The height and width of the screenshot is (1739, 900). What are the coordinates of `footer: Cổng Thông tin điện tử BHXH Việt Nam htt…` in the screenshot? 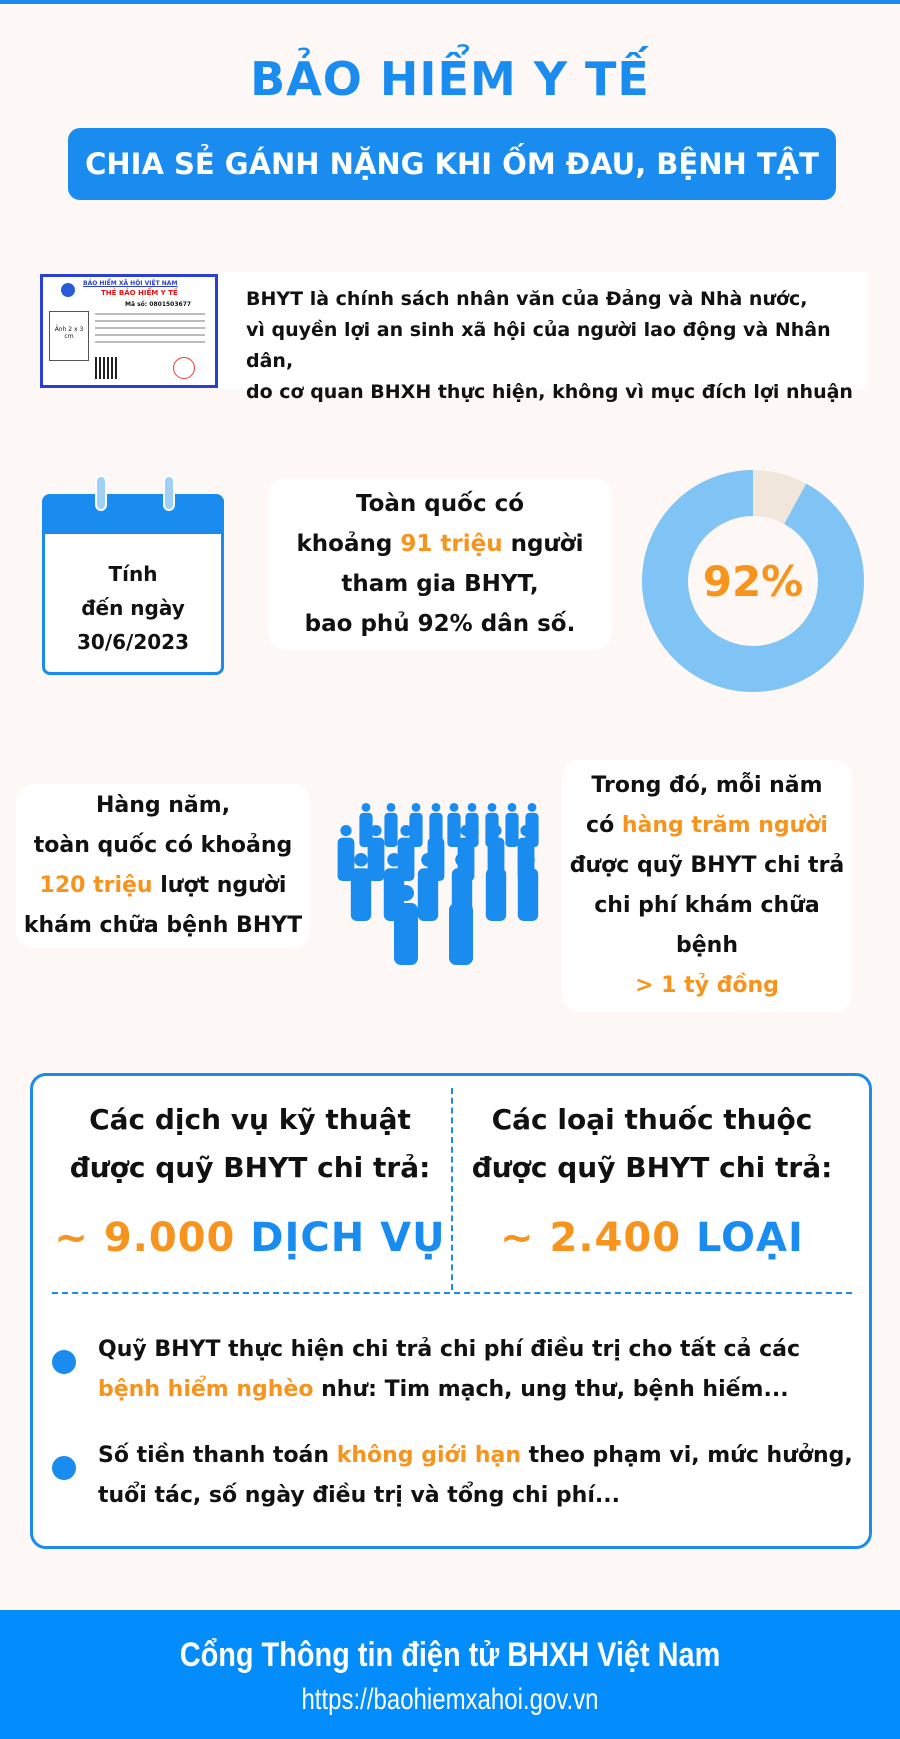 It's located at (450, 1674).